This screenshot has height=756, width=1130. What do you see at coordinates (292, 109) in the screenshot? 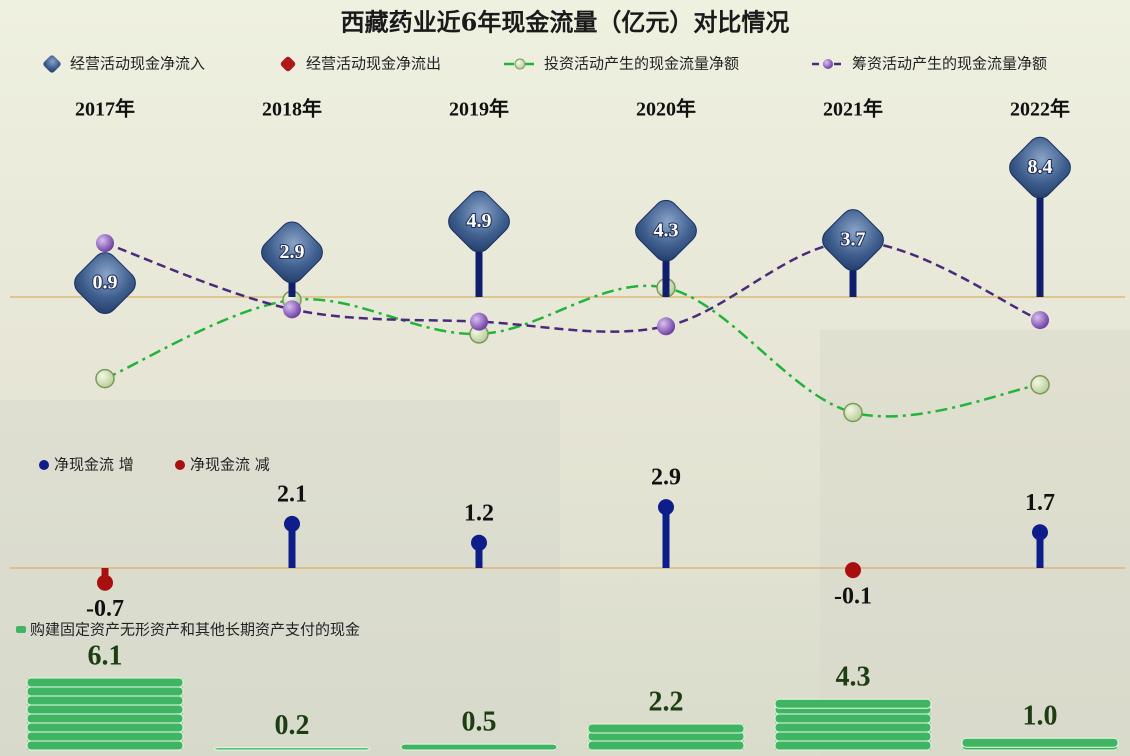
I see `x-tick-label: 2018年` at bounding box center [292, 109].